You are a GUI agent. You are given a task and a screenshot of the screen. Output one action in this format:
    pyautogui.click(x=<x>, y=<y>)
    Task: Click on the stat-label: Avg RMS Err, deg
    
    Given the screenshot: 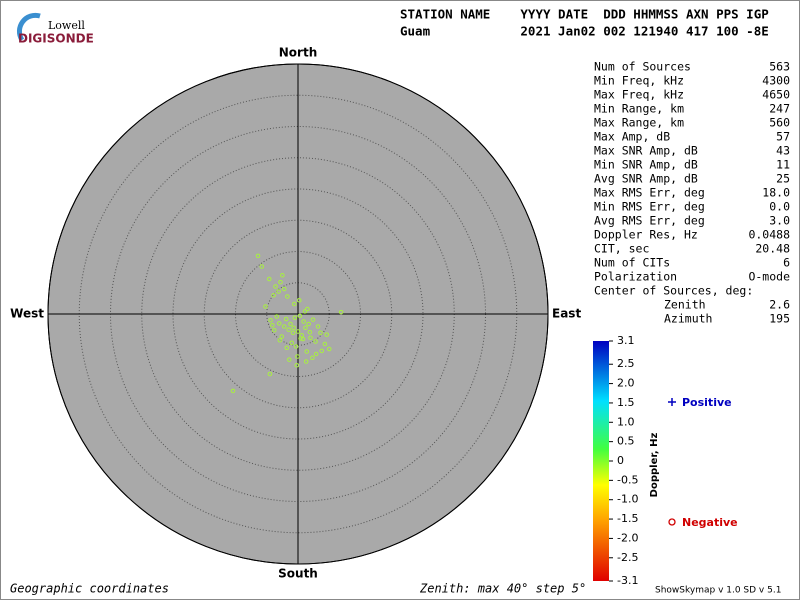 What is the action you would take?
    pyautogui.click(x=649, y=221)
    